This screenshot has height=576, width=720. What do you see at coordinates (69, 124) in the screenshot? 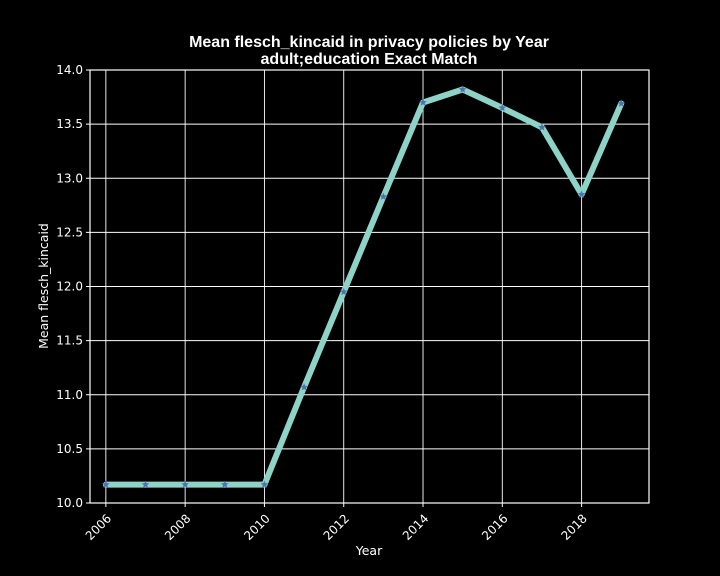
I see `y-tick-label: 13.5` at bounding box center [69, 124].